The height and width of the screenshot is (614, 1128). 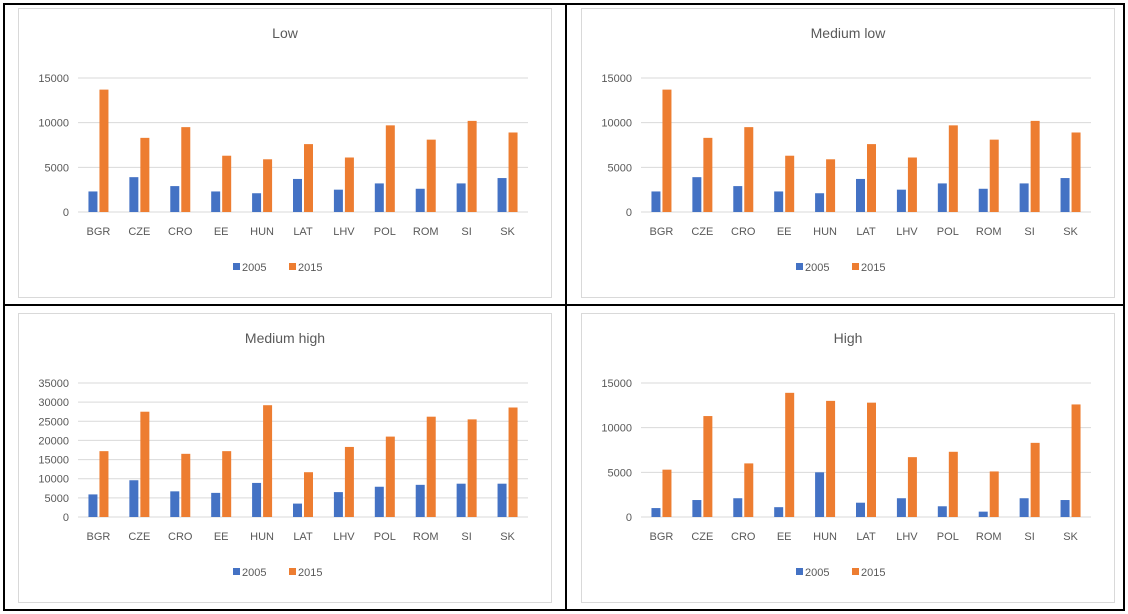 I want to click on chart-title: Medium low, so click(x=849, y=33).